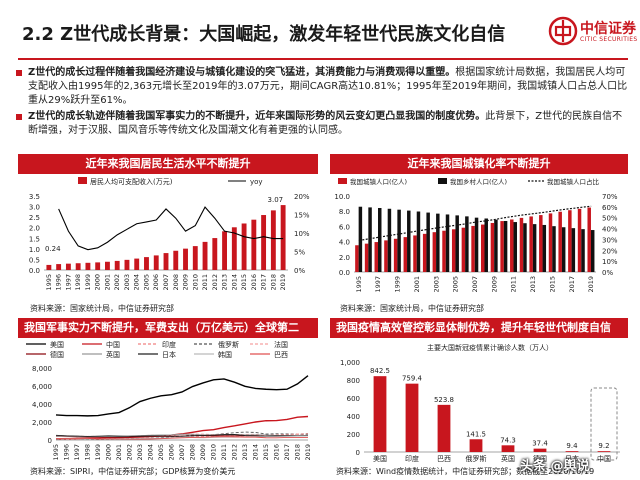 This screenshot has height=480, width=640. Describe the element at coordinates (77, 452) in the screenshot. I see `x-tick-label: 1997` at that location.